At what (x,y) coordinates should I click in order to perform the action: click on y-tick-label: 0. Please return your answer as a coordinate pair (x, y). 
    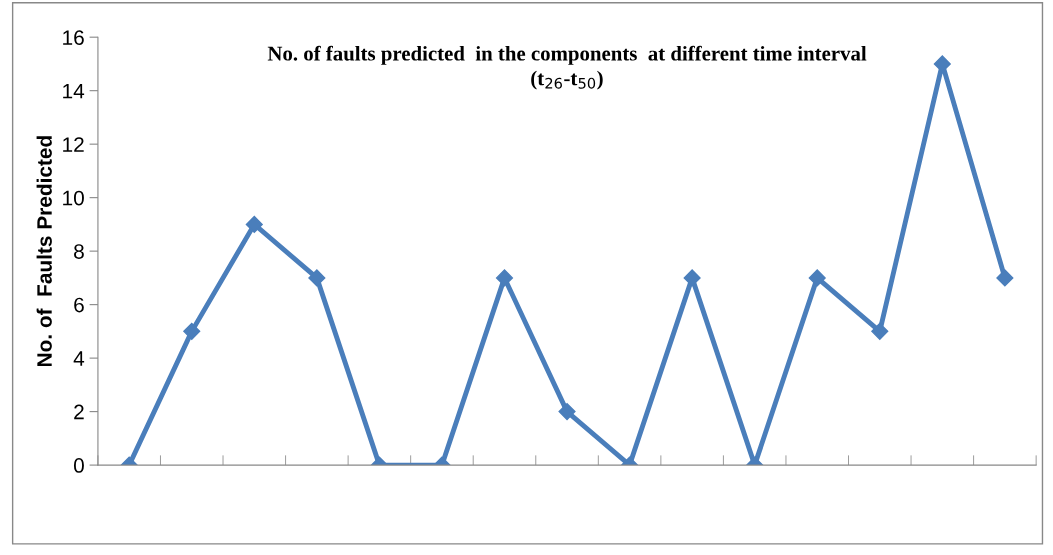
    Looking at the image, I should click on (78, 465).